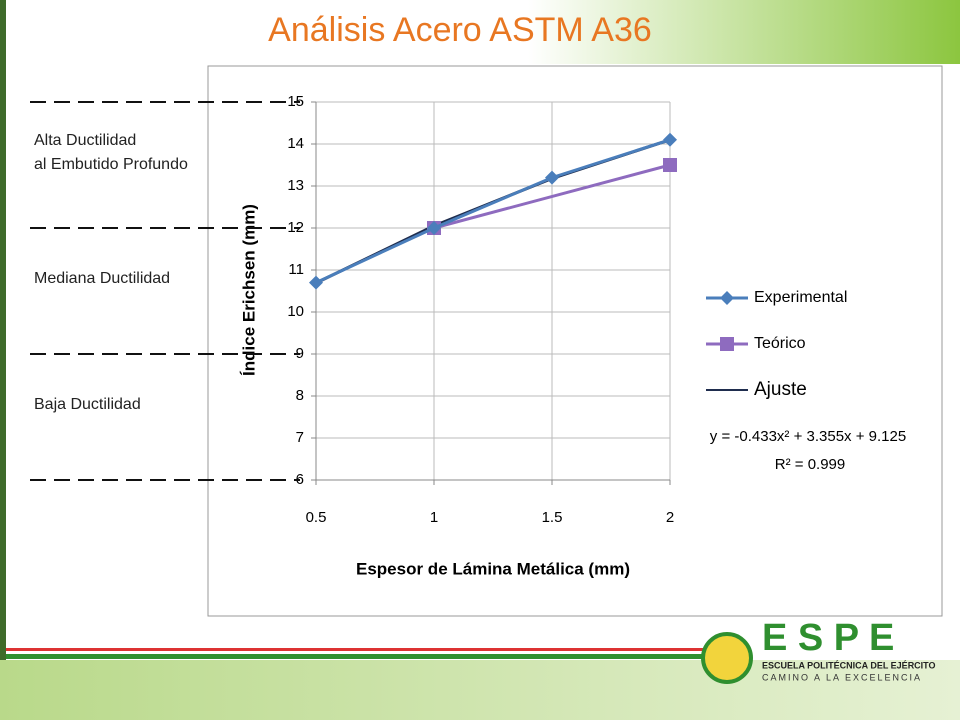  I want to click on x-tick-label: 1.5, so click(552, 517).